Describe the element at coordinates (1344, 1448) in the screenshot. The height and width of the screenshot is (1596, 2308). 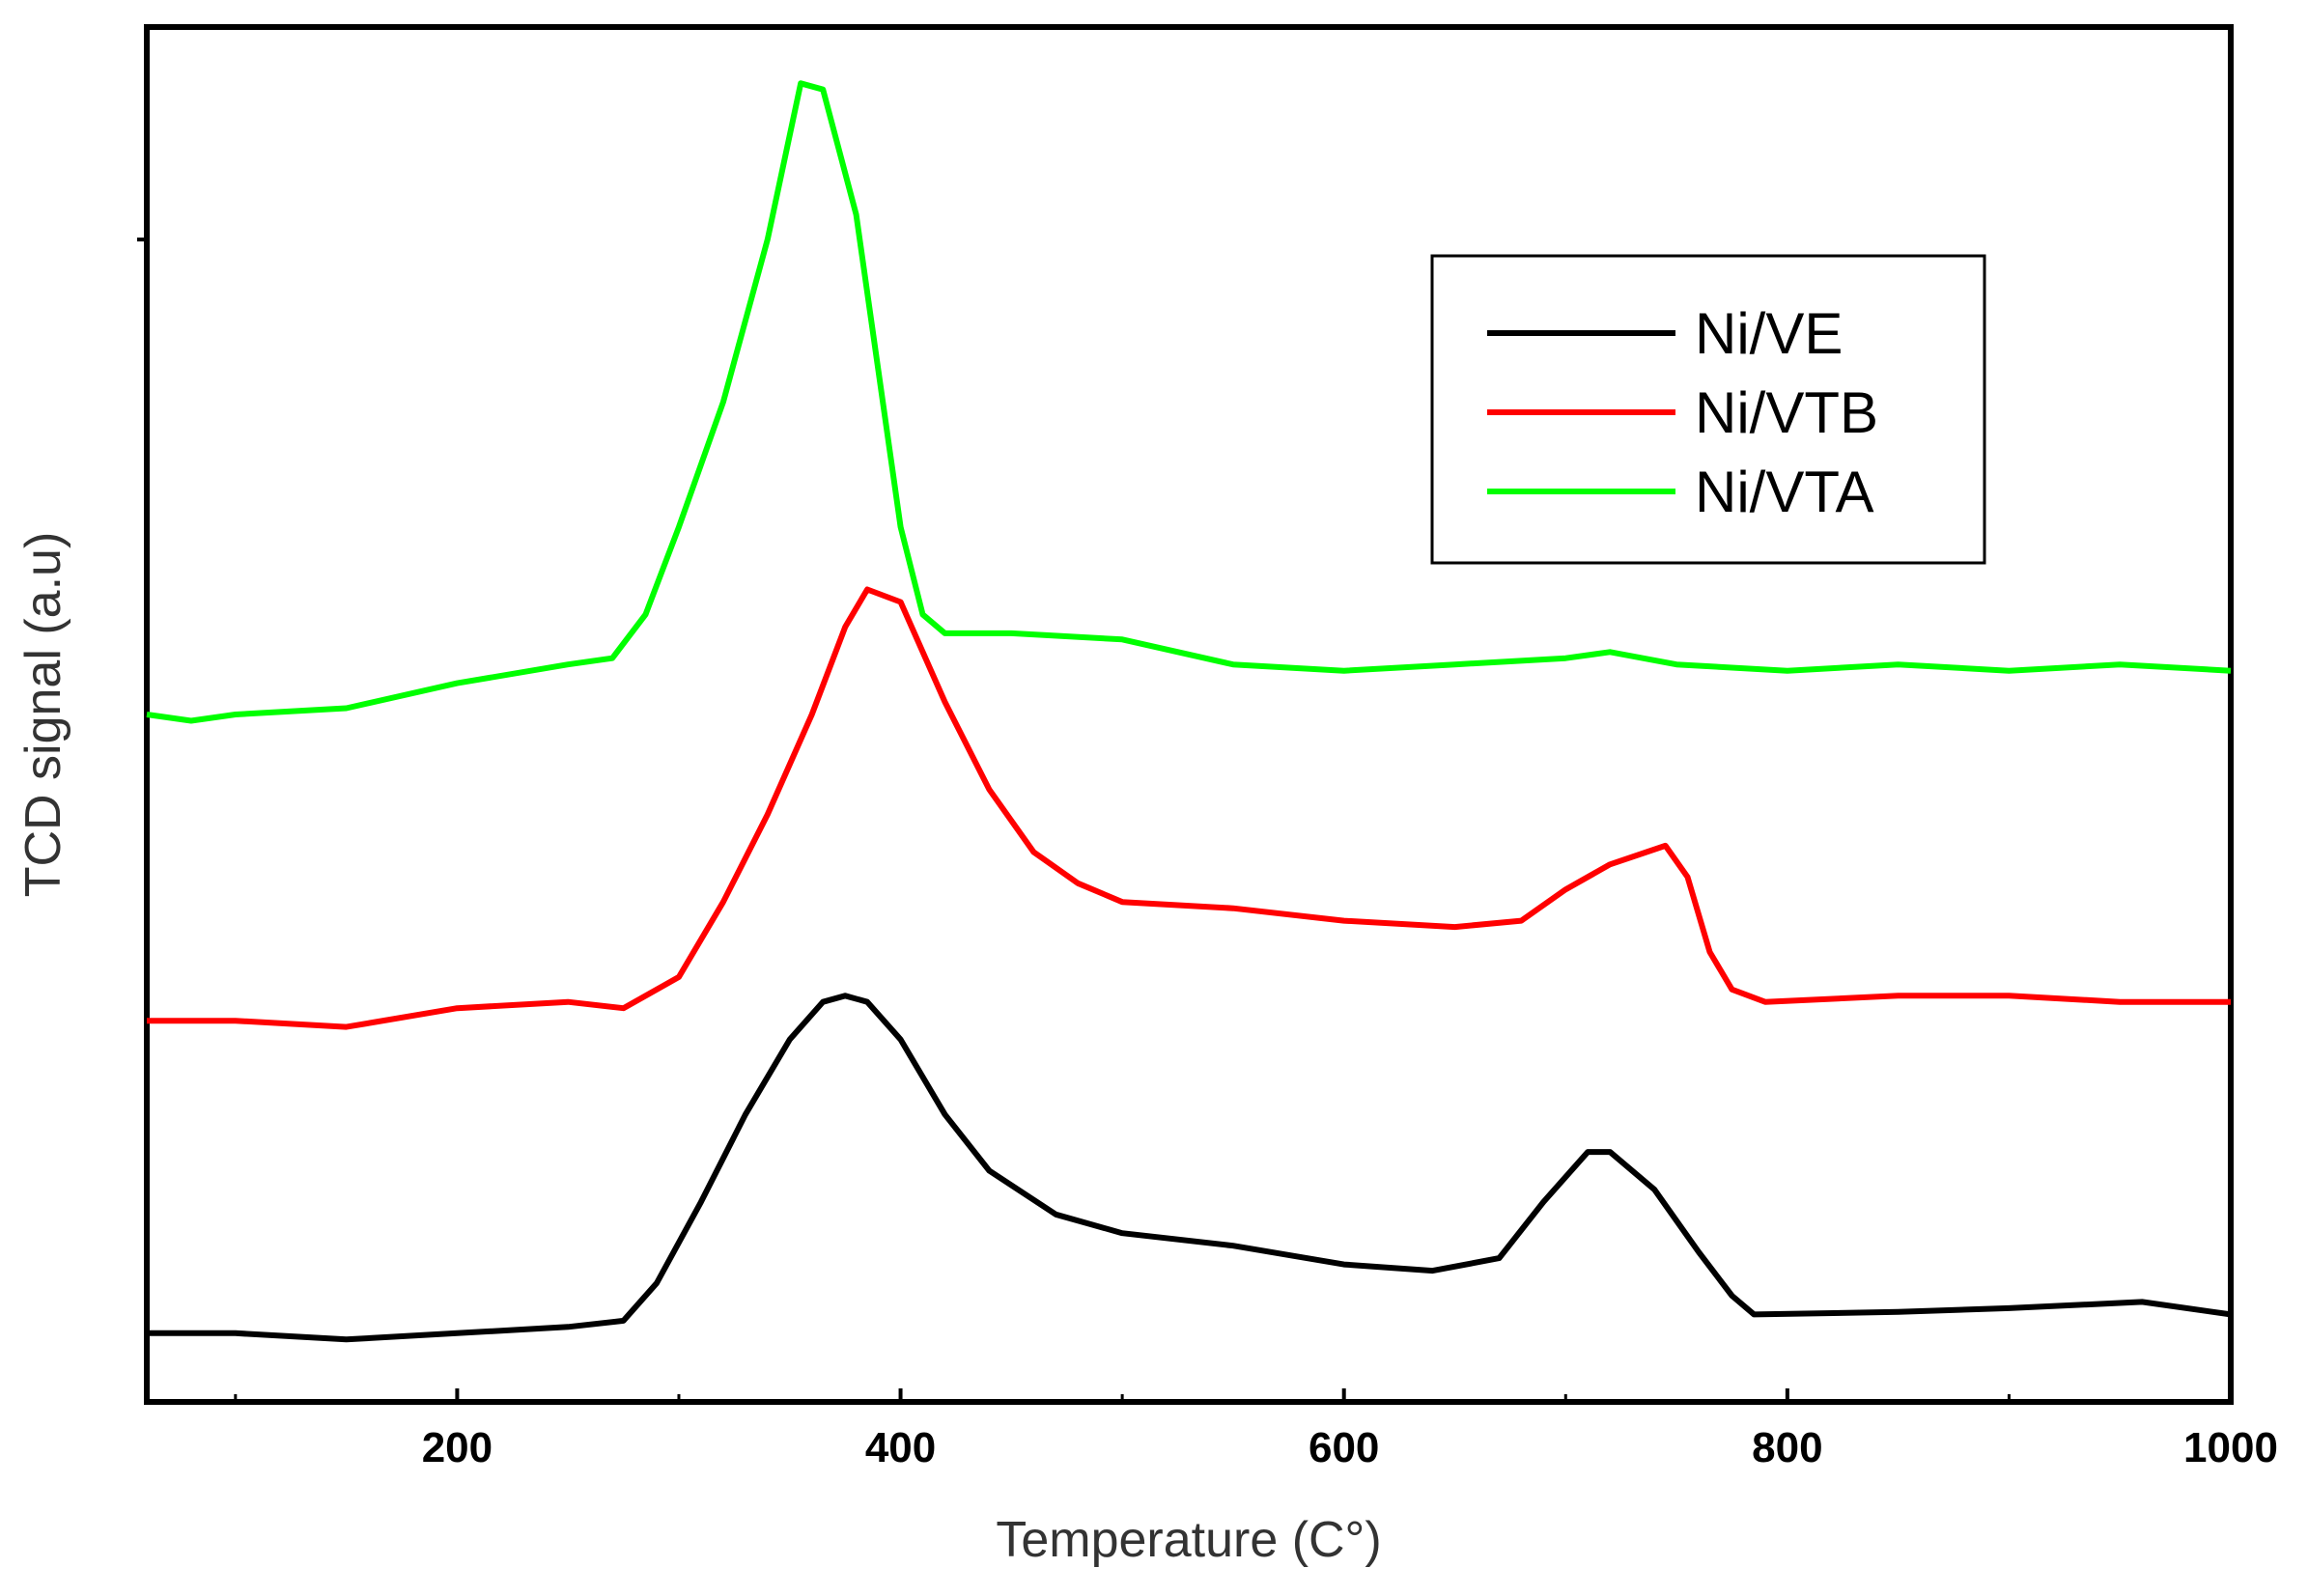
I see `x-tick-label-600: 600` at that location.